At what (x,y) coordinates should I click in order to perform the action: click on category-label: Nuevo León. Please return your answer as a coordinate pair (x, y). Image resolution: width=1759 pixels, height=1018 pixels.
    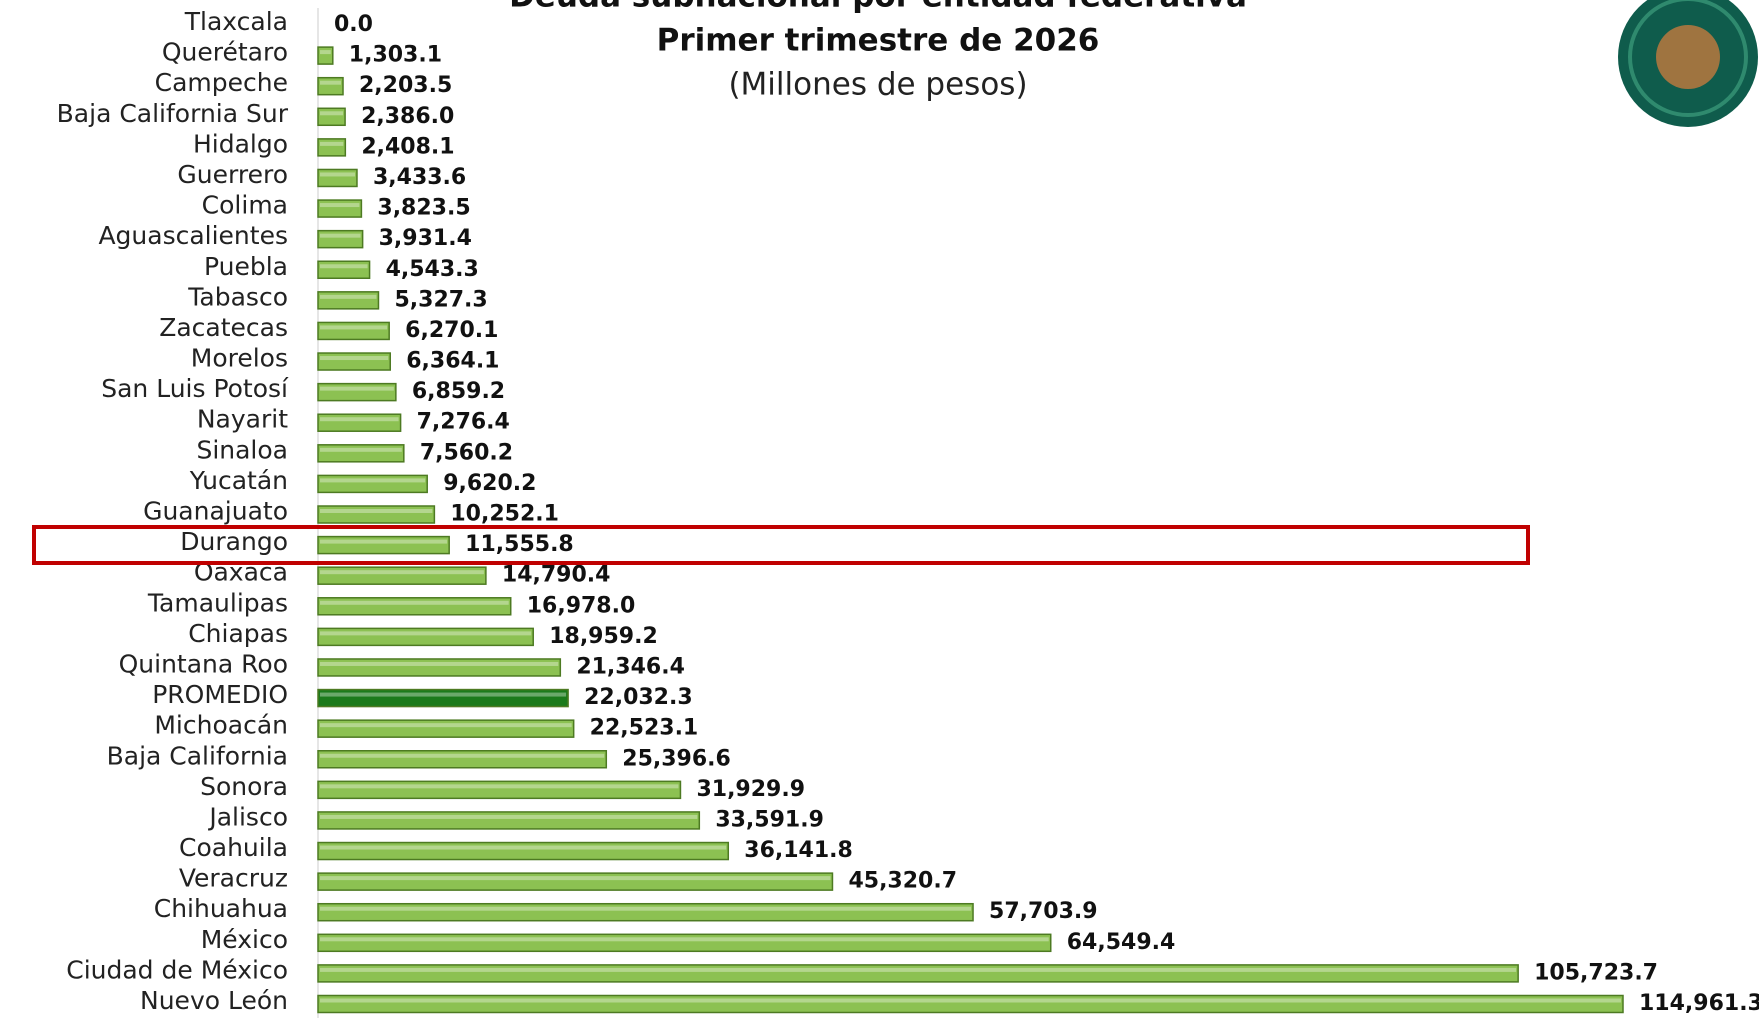
    Looking at the image, I should click on (214, 1000).